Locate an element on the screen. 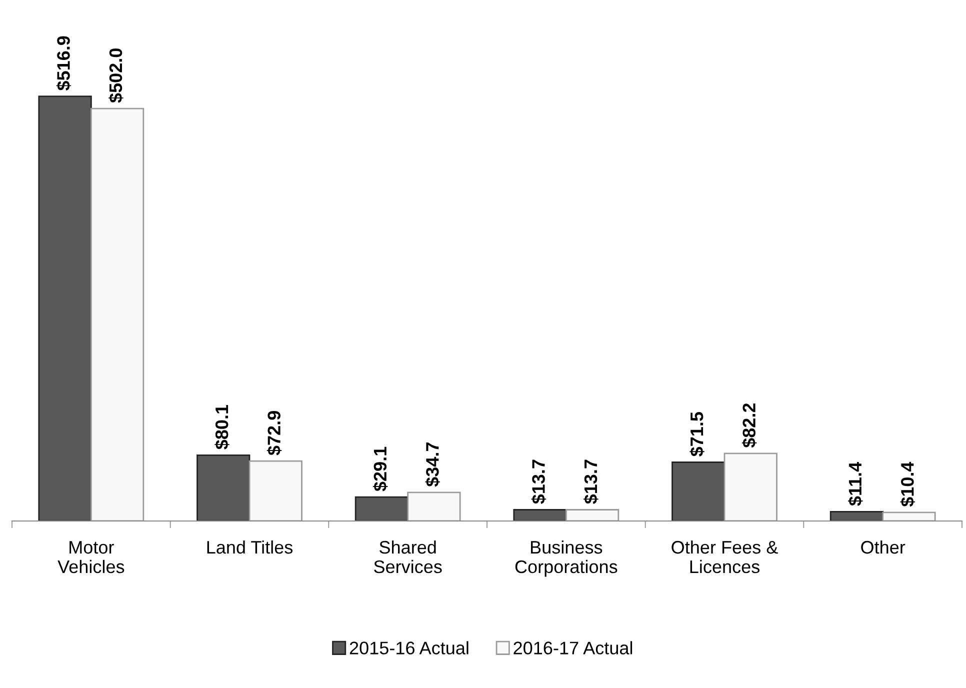 Image resolution: width=966 pixels, height=688 pixels. x-tick-label: Shared Services is located at coordinates (408, 557).